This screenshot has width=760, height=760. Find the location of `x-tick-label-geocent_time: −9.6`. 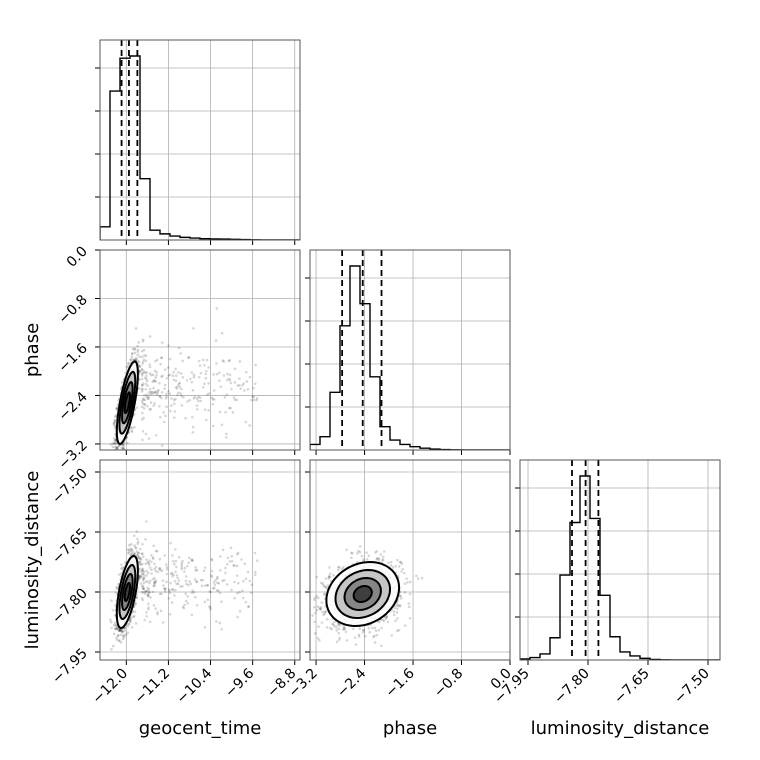

x-tick-label-geocent_time: −9.6 is located at coordinates (239, 682).